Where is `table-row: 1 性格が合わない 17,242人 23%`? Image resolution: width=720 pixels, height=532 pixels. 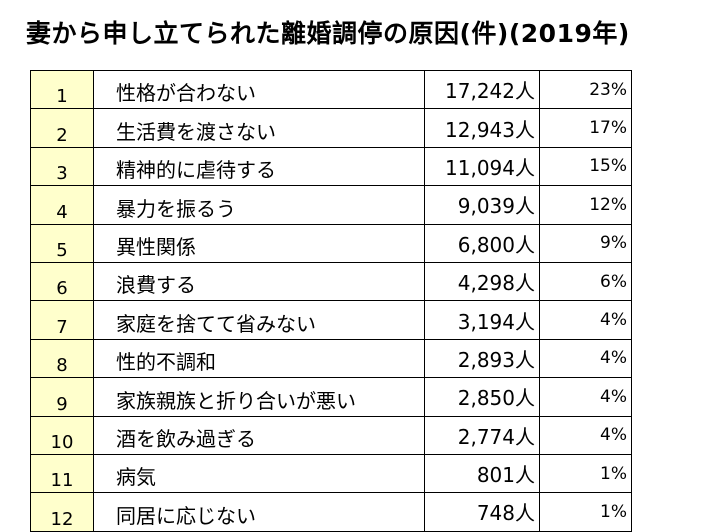
table-row: 1 性格が合わない 17,242人 23% is located at coordinates (331, 89).